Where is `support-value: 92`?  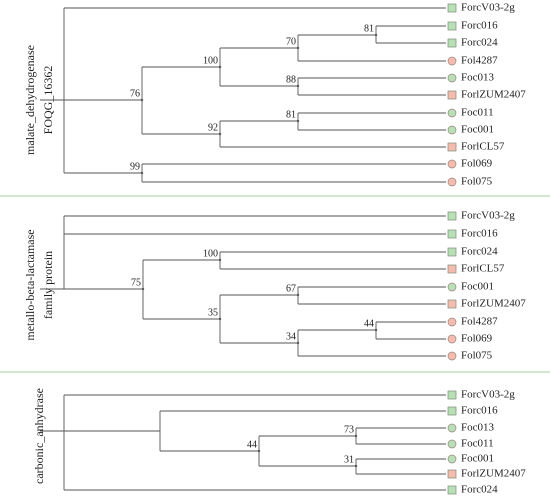
support-value: 92 is located at coordinates (213, 127).